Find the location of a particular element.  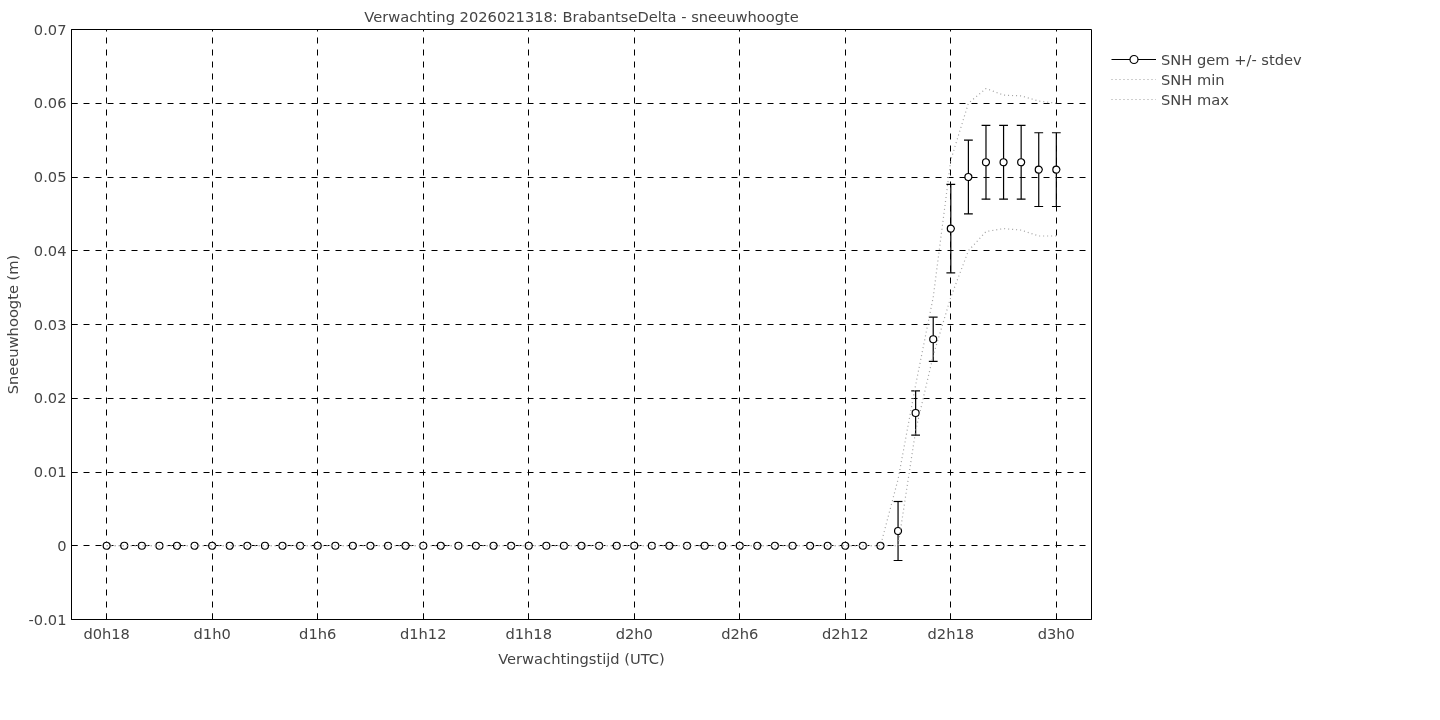

legend-label: SNH min is located at coordinates (1193, 79).